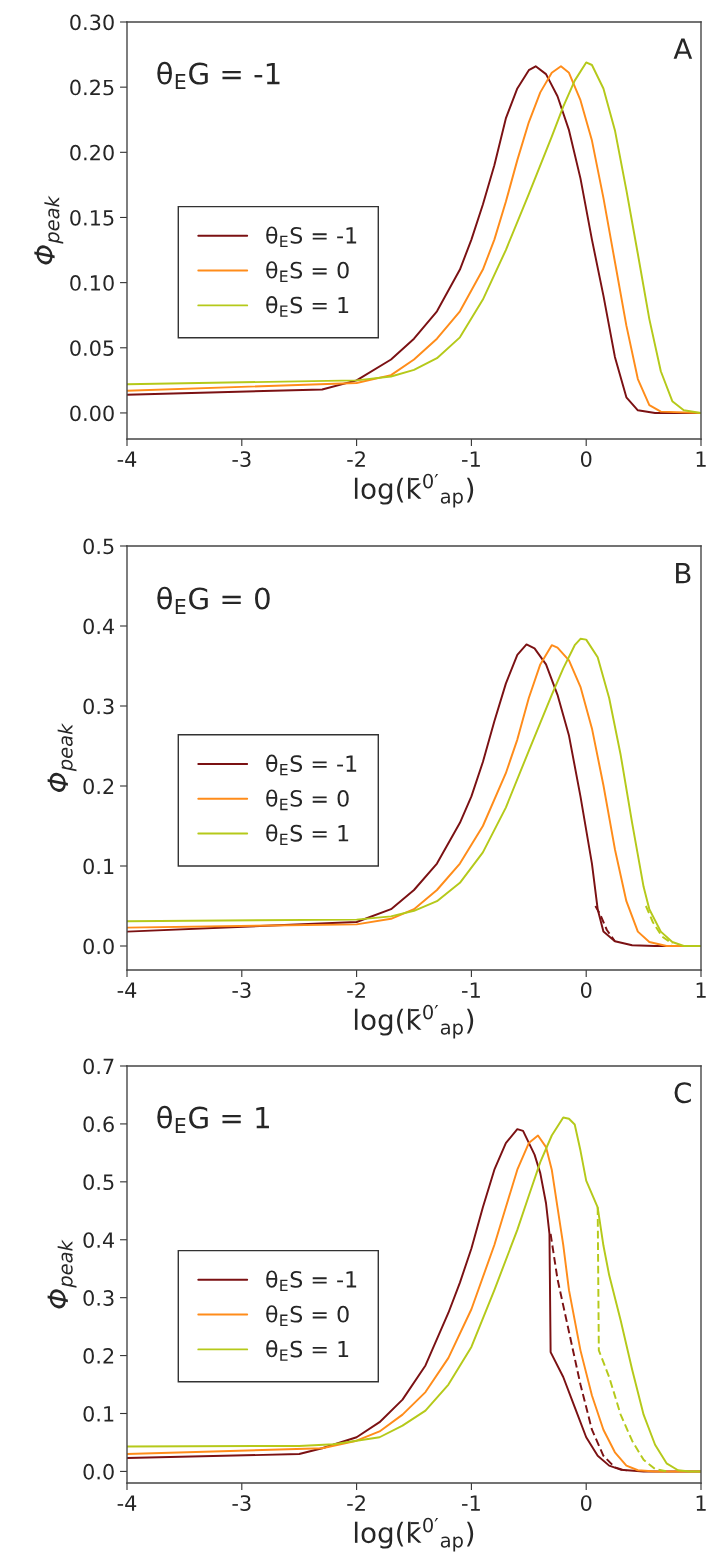 This screenshot has height=1562, width=706. Describe the element at coordinates (605, 924) in the screenshot. I see `line-series` at that location.